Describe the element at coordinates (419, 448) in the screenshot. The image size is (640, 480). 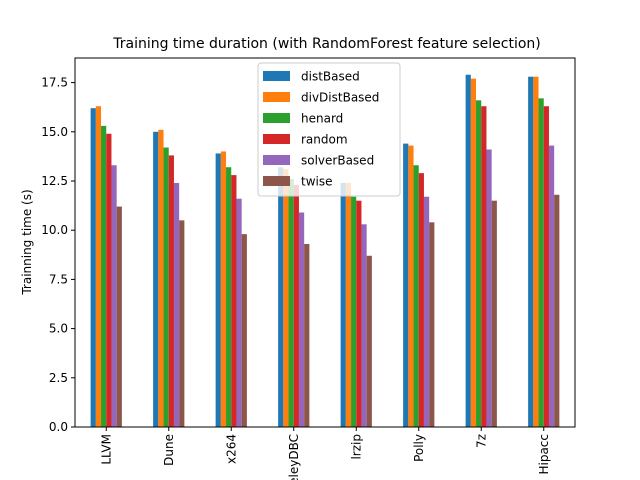
I see `x-tick-label: Polly` at that location.